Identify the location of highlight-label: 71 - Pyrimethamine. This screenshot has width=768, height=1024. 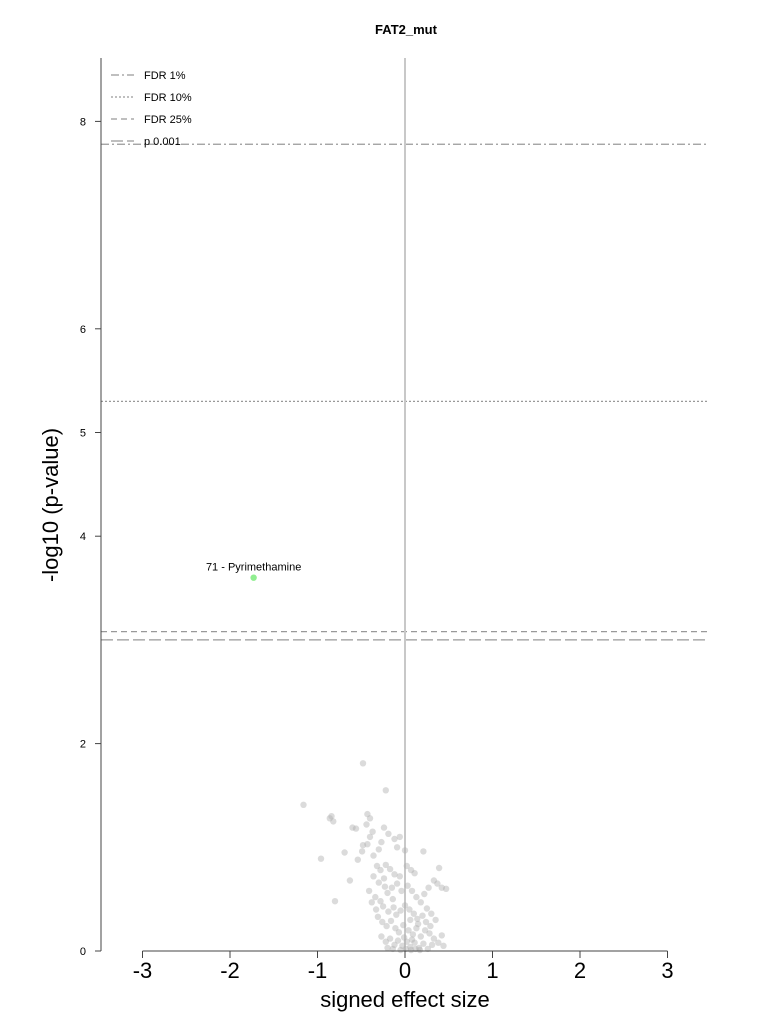
(253, 568).